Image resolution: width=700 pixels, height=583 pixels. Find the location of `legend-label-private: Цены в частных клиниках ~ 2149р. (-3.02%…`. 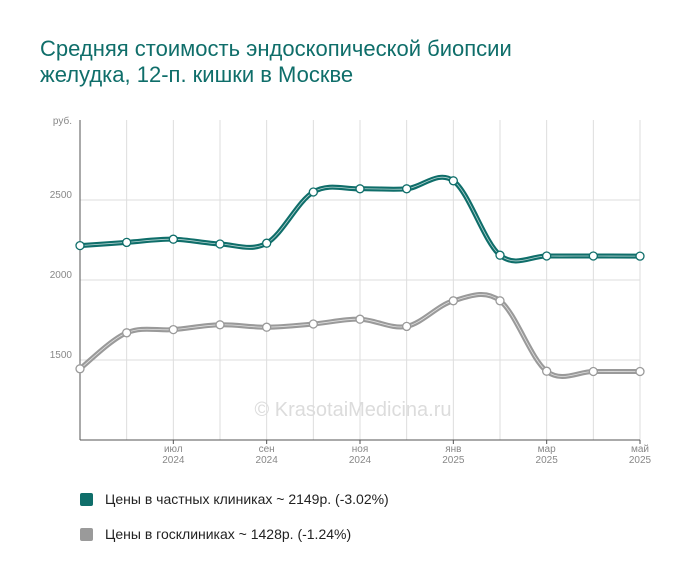

legend-label-private: Цены в частных клиниках ~ 2149р. (-3.02%… is located at coordinates (247, 499).